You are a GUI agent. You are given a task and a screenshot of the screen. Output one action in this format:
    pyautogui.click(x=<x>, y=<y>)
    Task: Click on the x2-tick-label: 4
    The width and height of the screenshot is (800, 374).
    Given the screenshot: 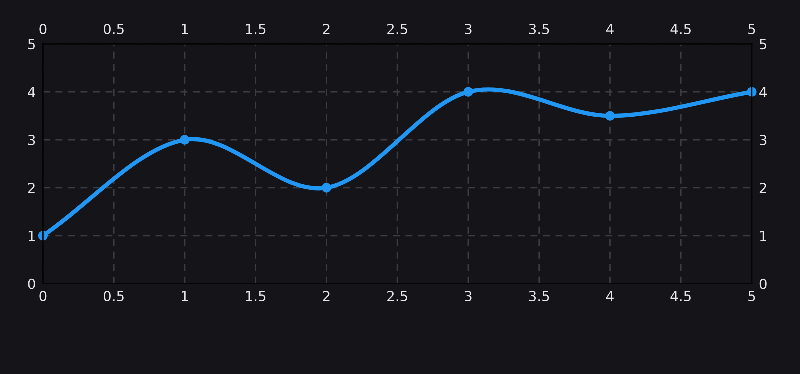 What is the action you would take?
    pyautogui.click(x=610, y=29)
    